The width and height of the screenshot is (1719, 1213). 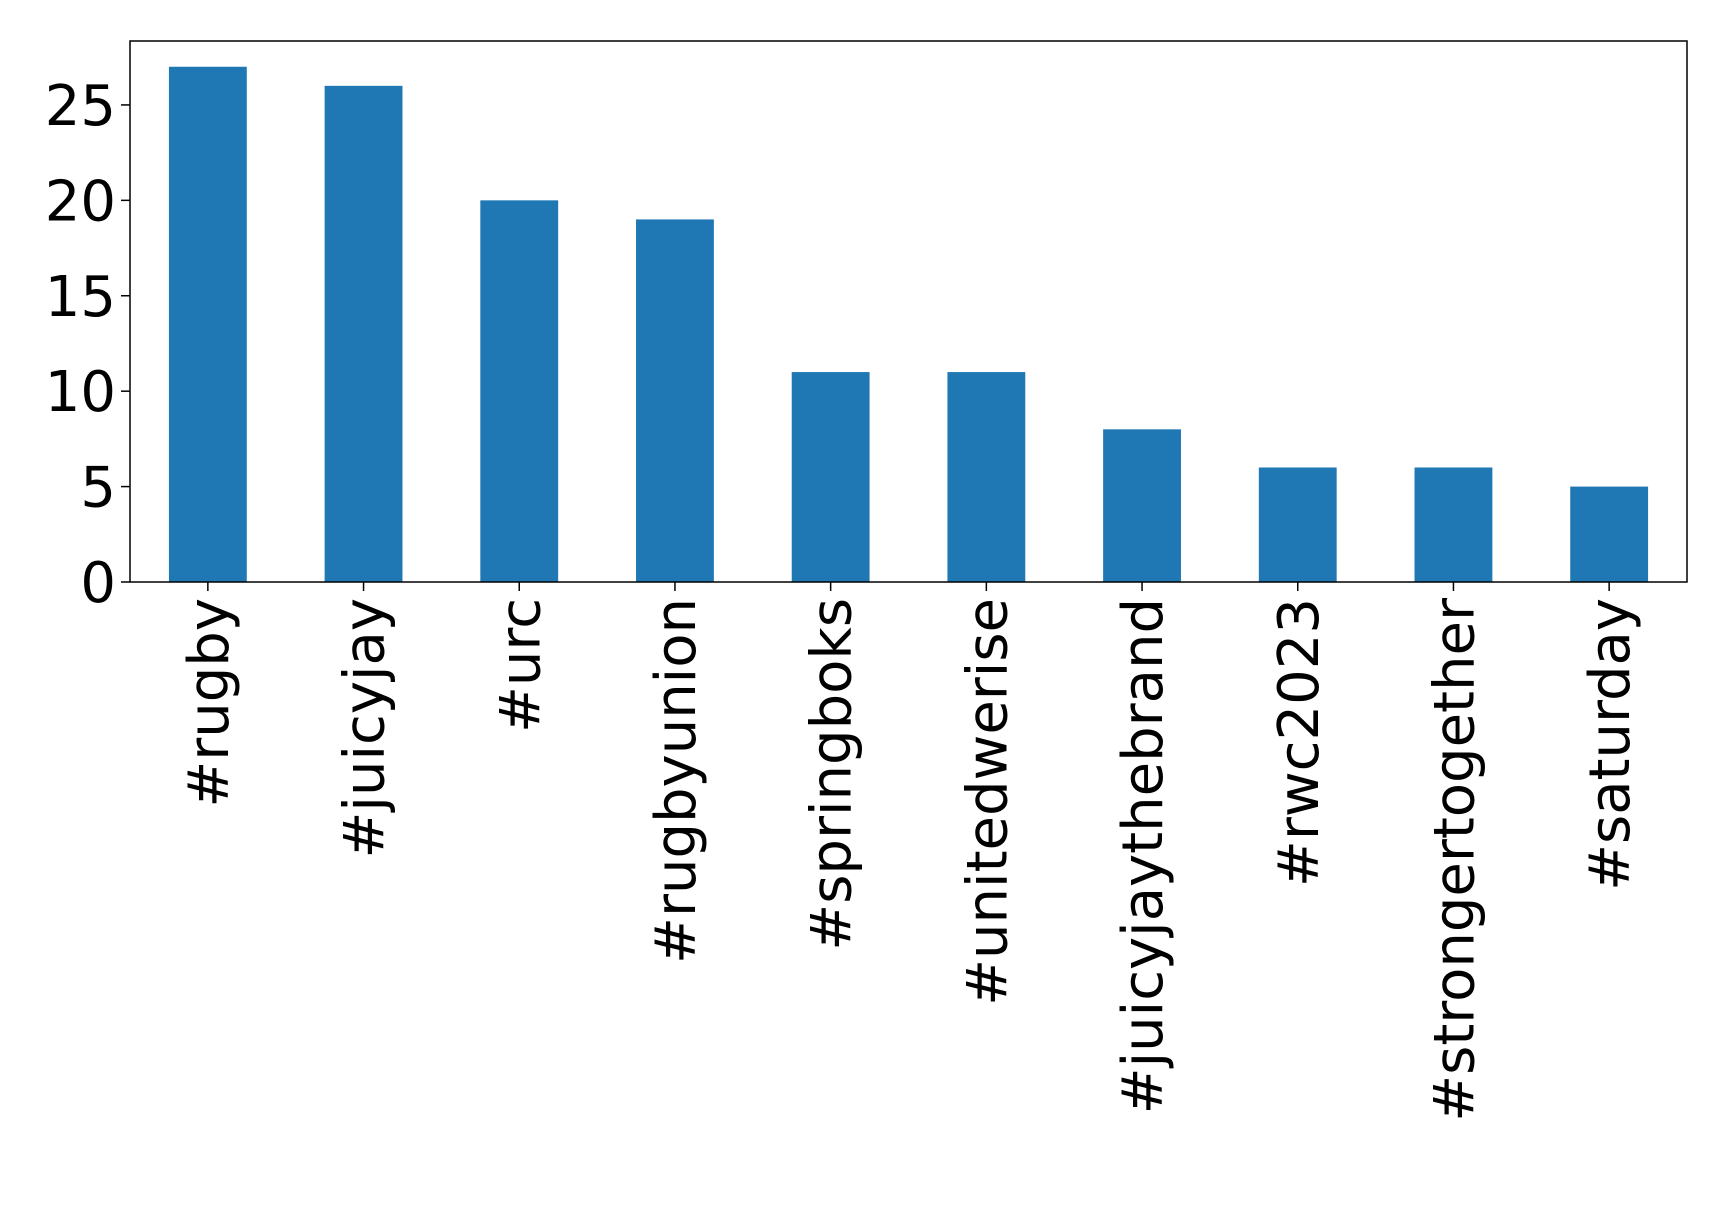 I want to click on x-tick-label: #juicyjay, so click(x=365, y=728).